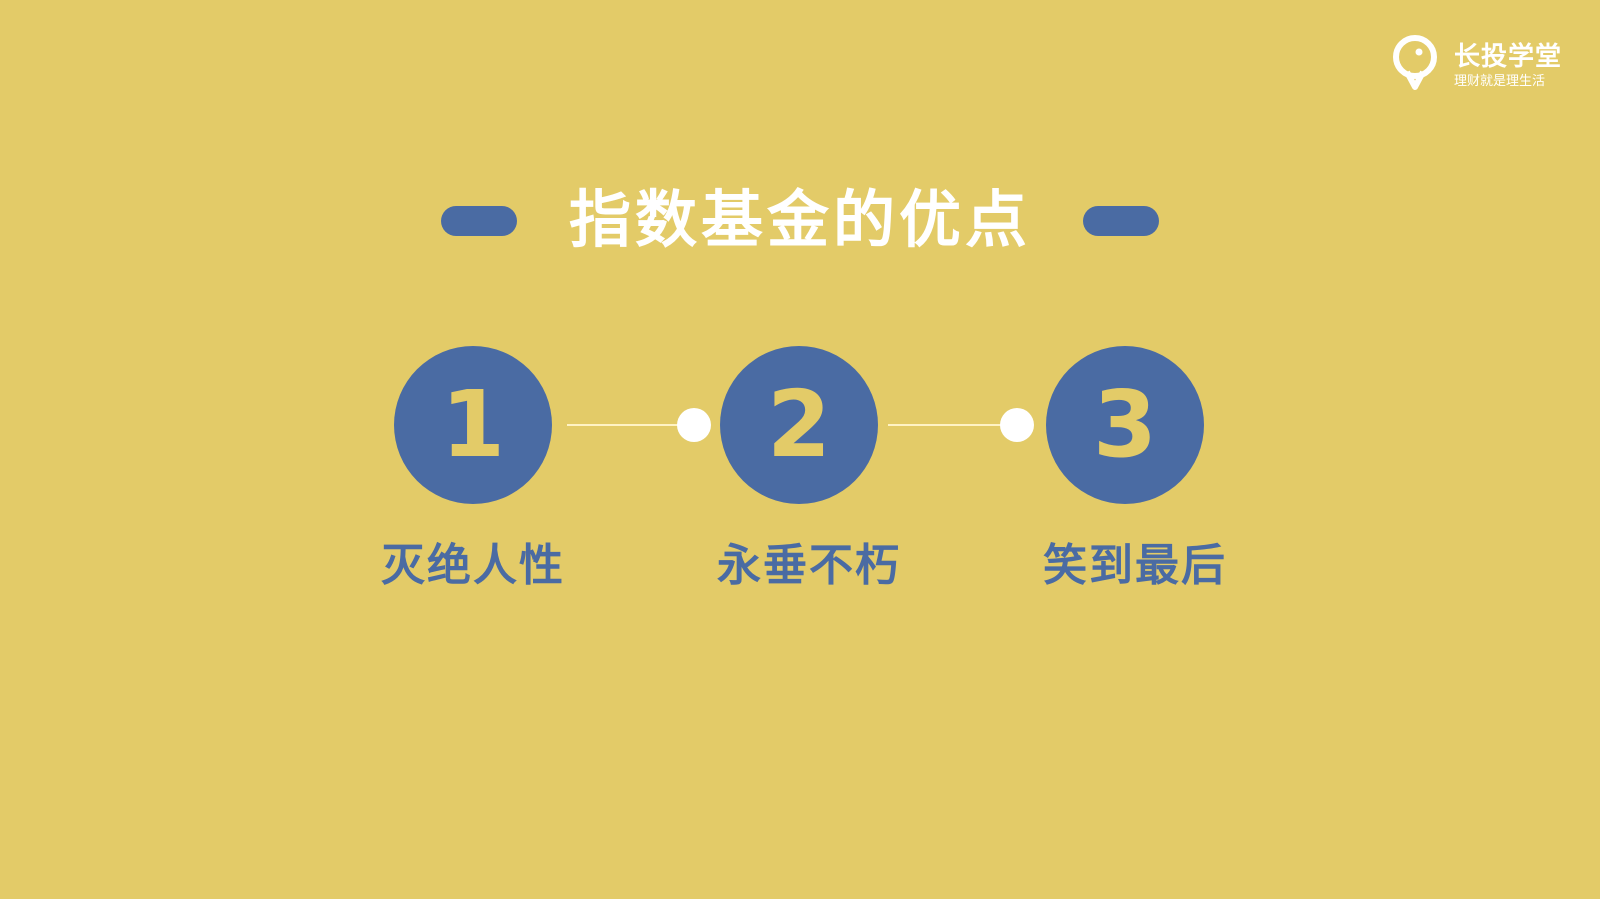 The width and height of the screenshot is (1600, 899). What do you see at coordinates (479, 221) in the screenshot?
I see `title-decoration-left` at bounding box center [479, 221].